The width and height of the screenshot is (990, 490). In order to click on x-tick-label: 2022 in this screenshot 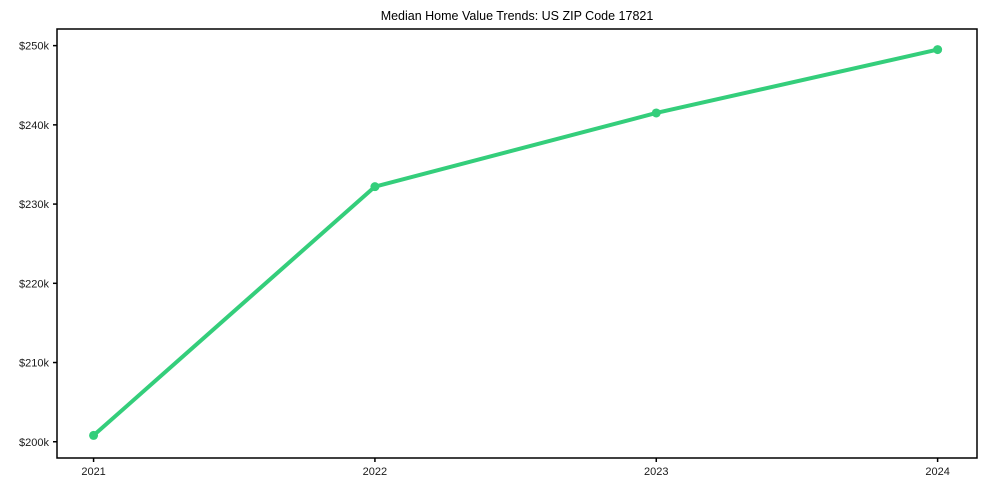, I will do `click(375, 472)`.